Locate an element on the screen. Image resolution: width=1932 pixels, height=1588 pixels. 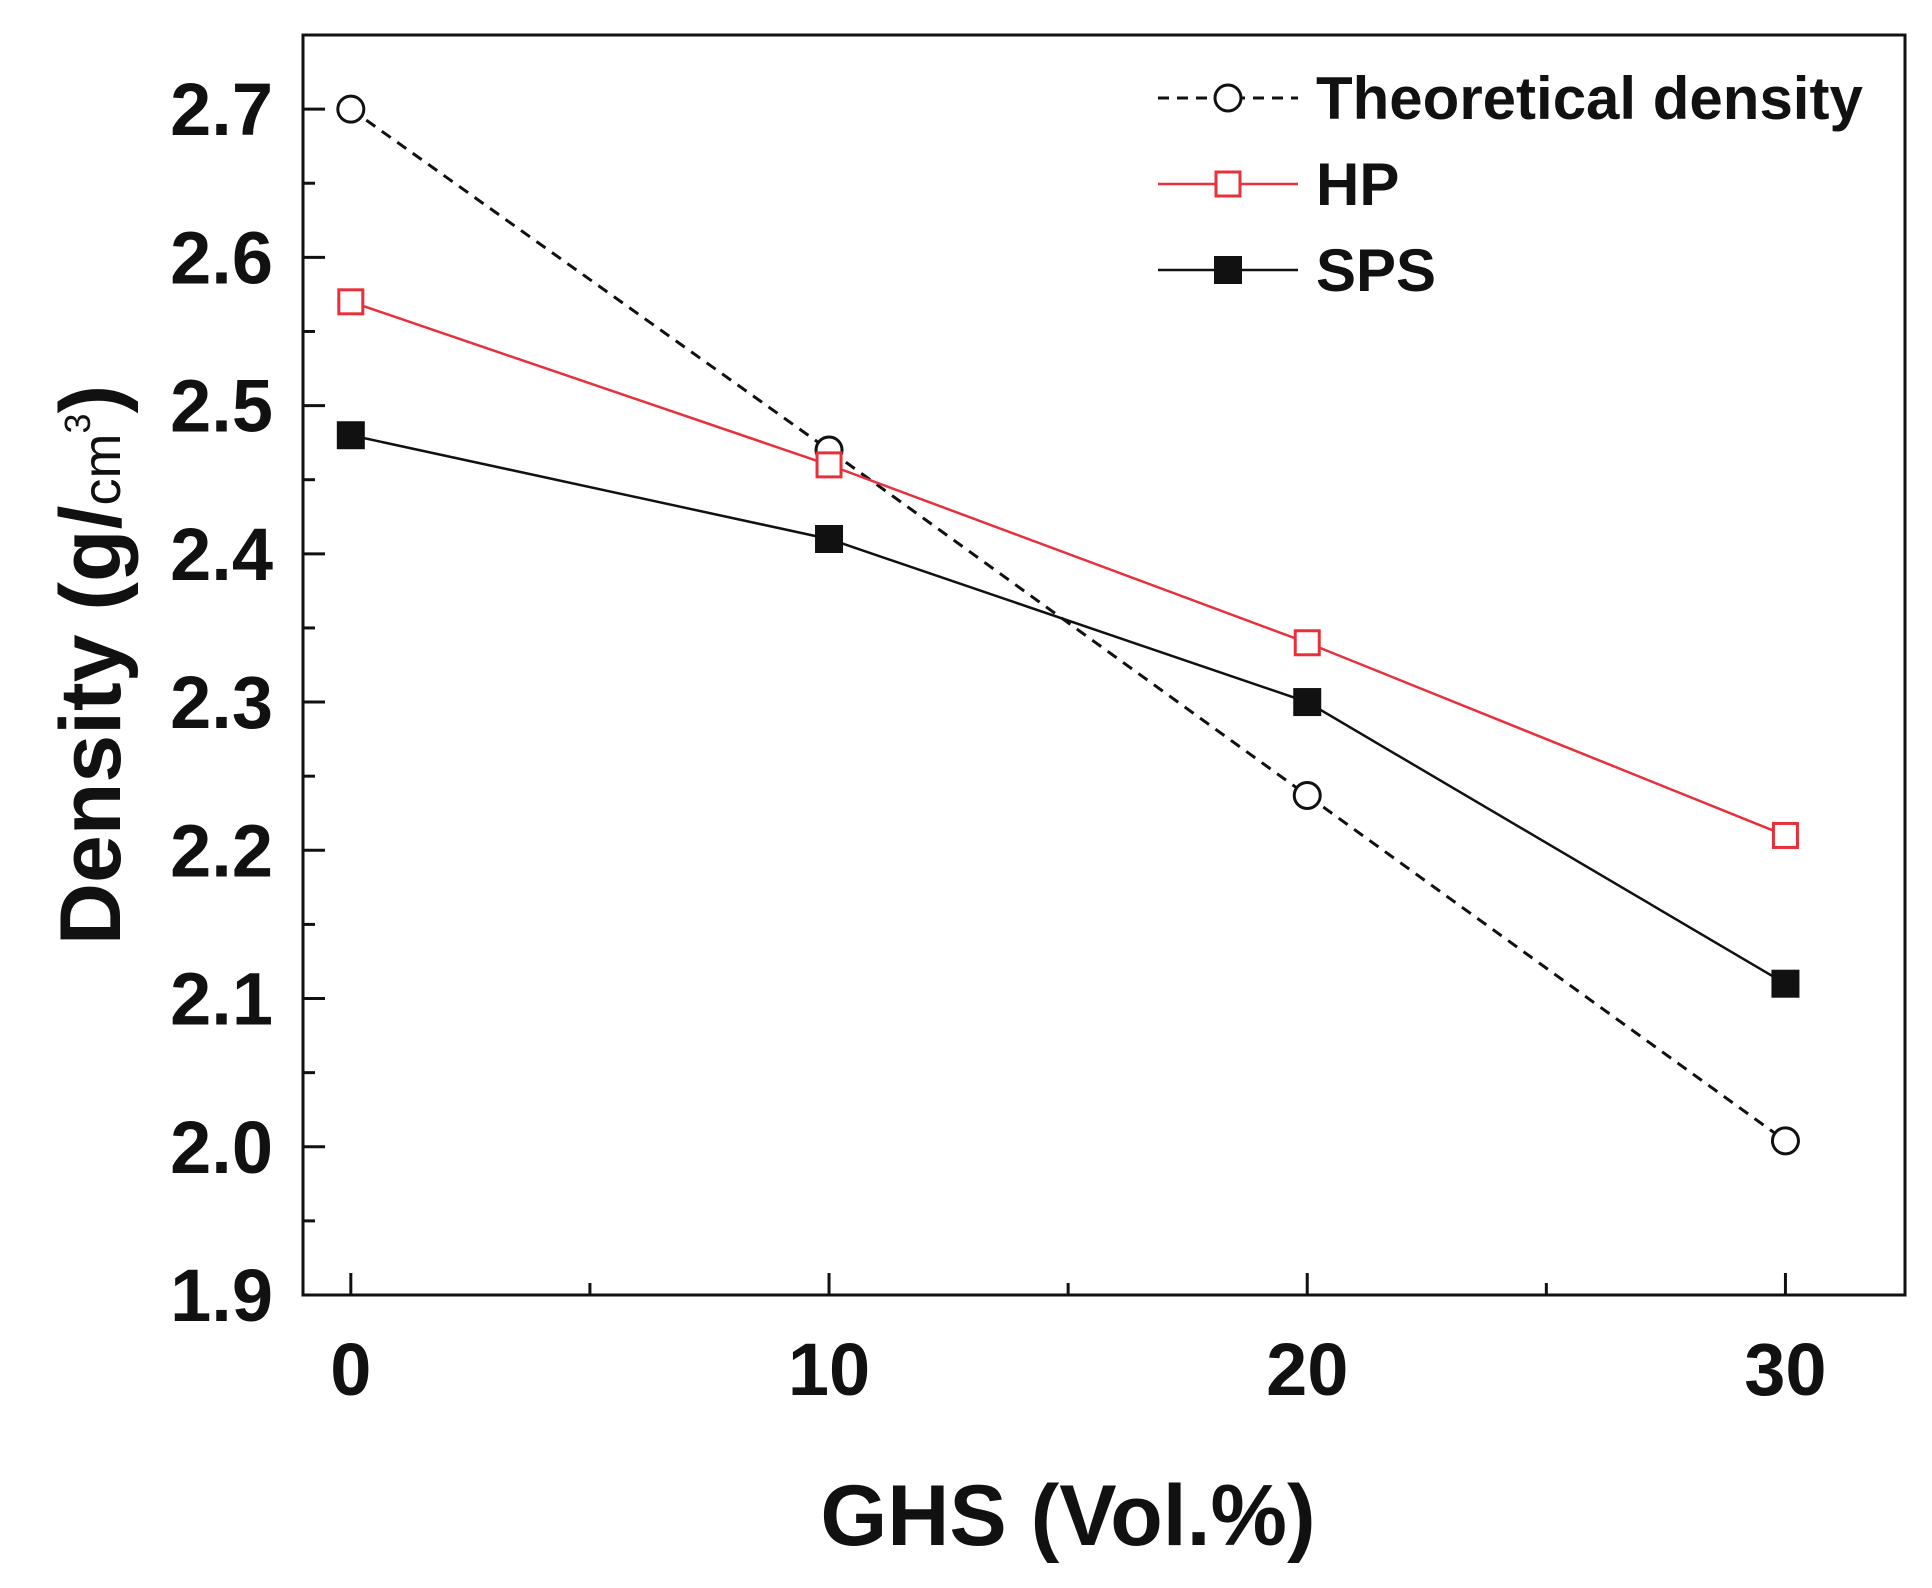
y-axis-label-close: ) is located at coordinates (91, 399).